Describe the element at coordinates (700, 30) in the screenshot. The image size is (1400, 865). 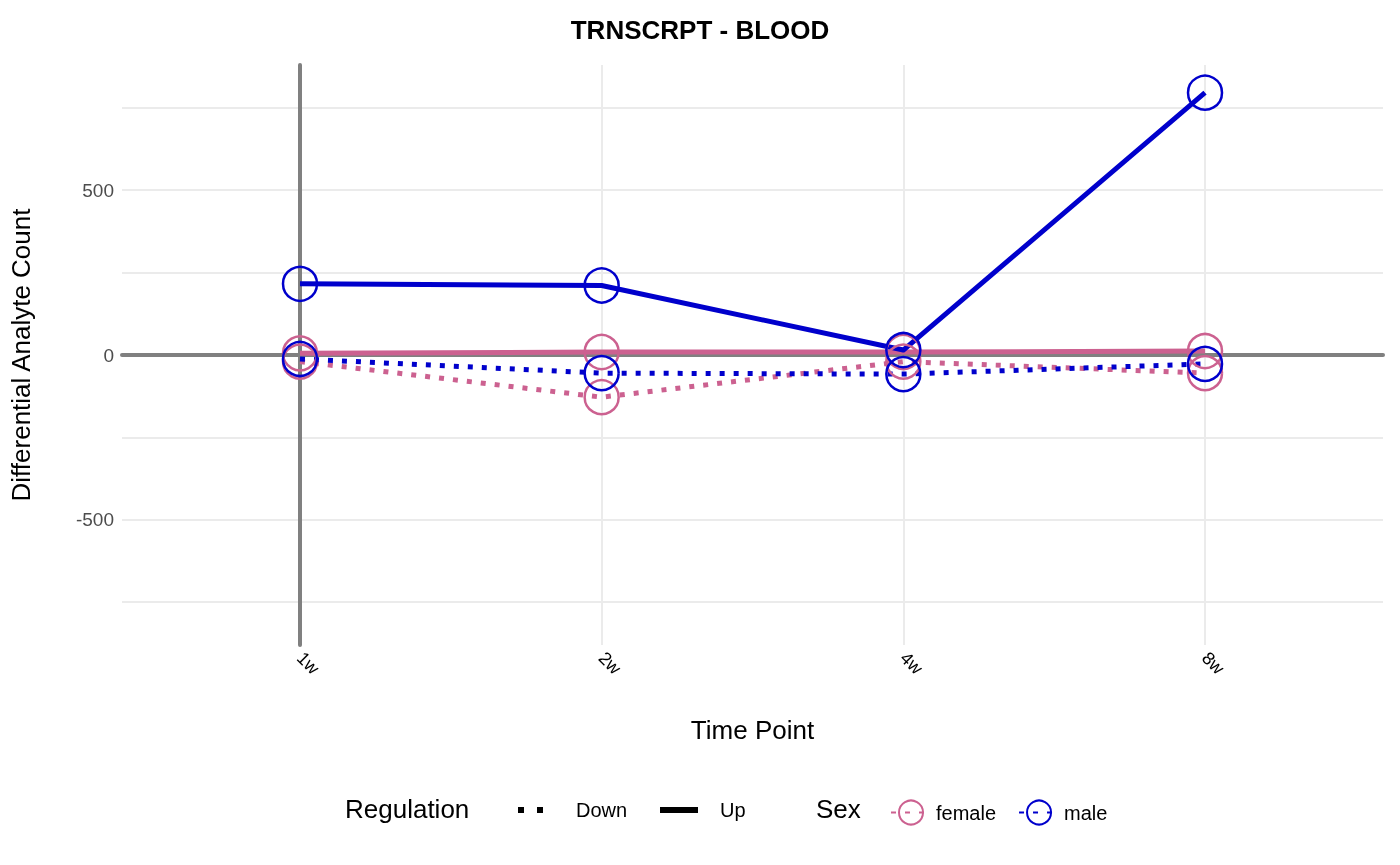
I see `chart-title: TRNSCRPT - BLOOD` at that location.